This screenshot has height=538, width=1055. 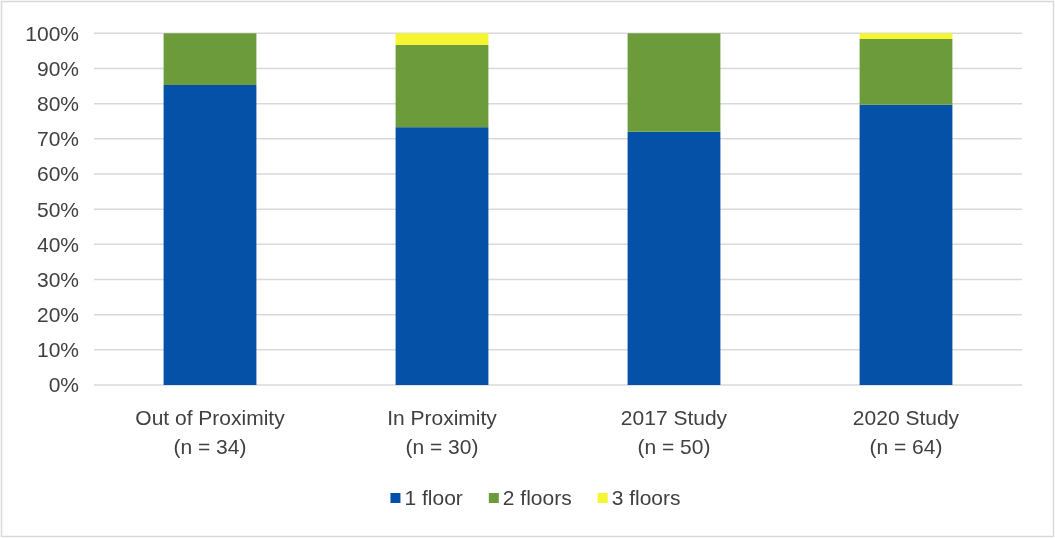 What do you see at coordinates (646, 498) in the screenshot?
I see `legend-label: 3 floors` at bounding box center [646, 498].